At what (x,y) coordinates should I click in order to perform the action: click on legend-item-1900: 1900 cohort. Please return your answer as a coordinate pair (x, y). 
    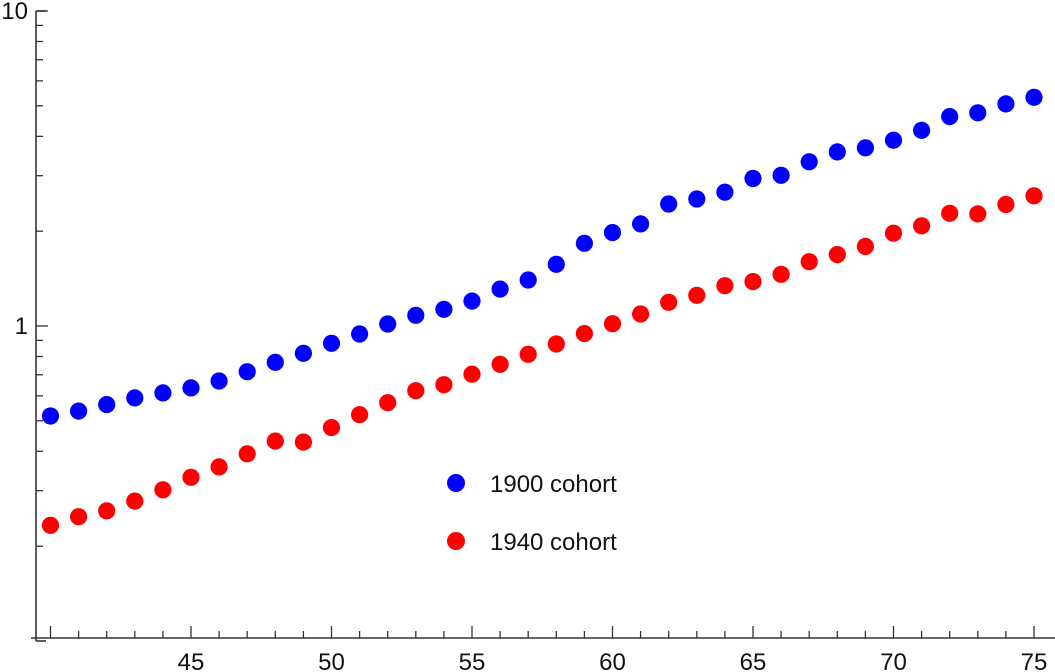
    Looking at the image, I should click on (532, 484).